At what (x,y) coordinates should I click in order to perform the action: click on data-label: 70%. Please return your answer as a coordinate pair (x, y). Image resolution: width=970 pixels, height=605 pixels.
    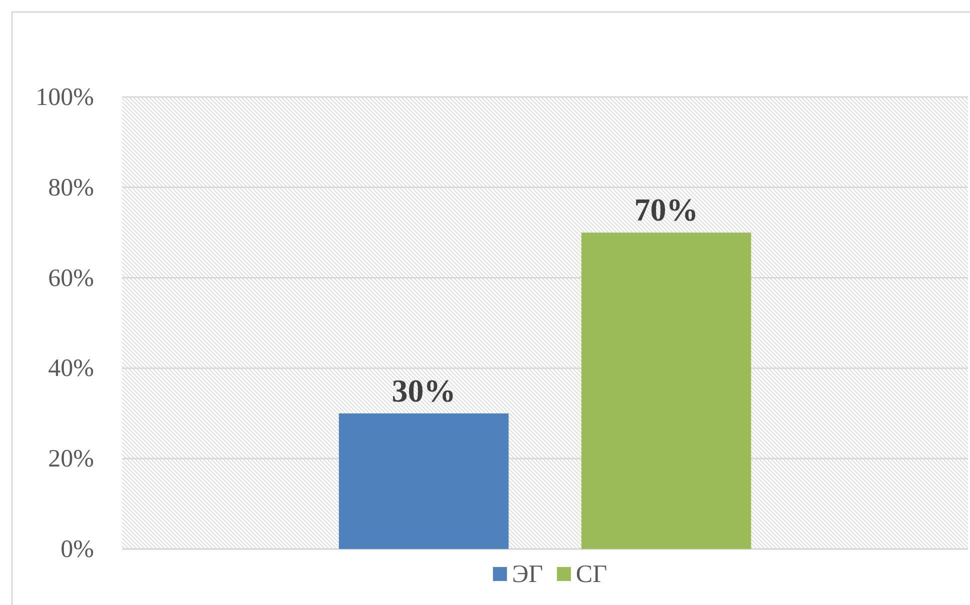
    Looking at the image, I should click on (666, 210).